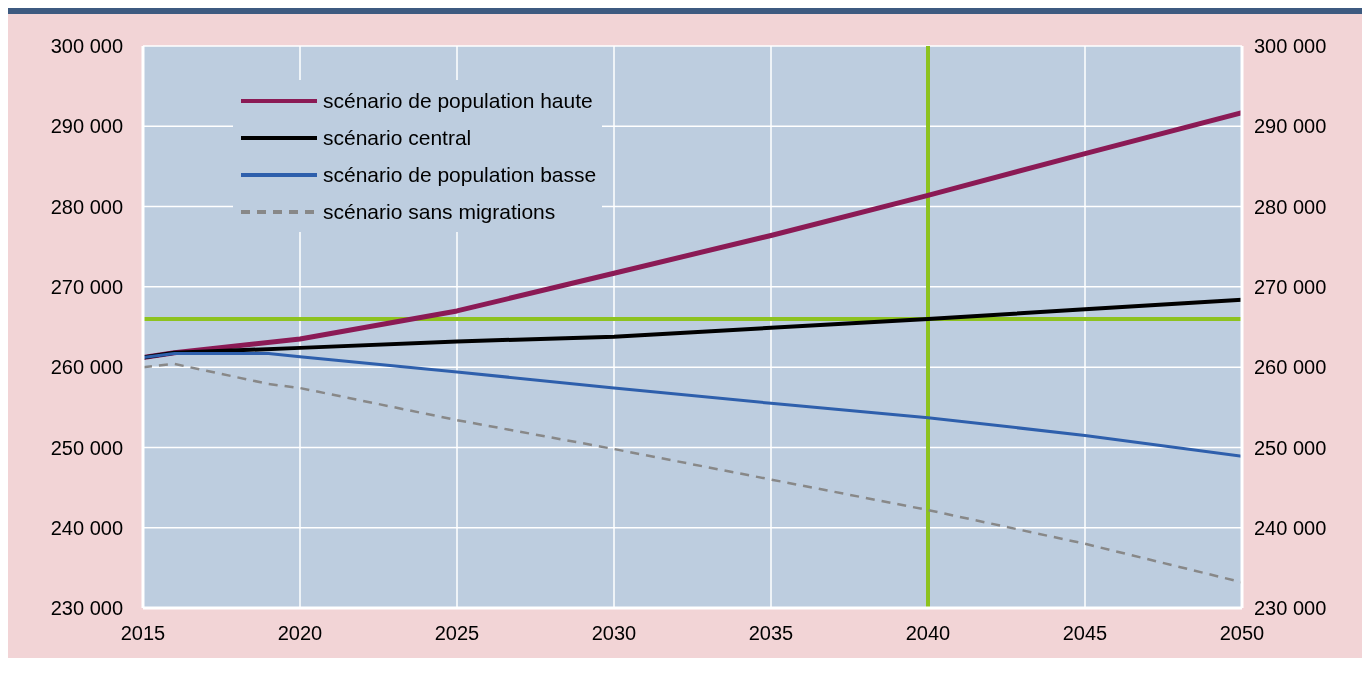  I want to click on legend-label: scénario de population haute, so click(458, 100).